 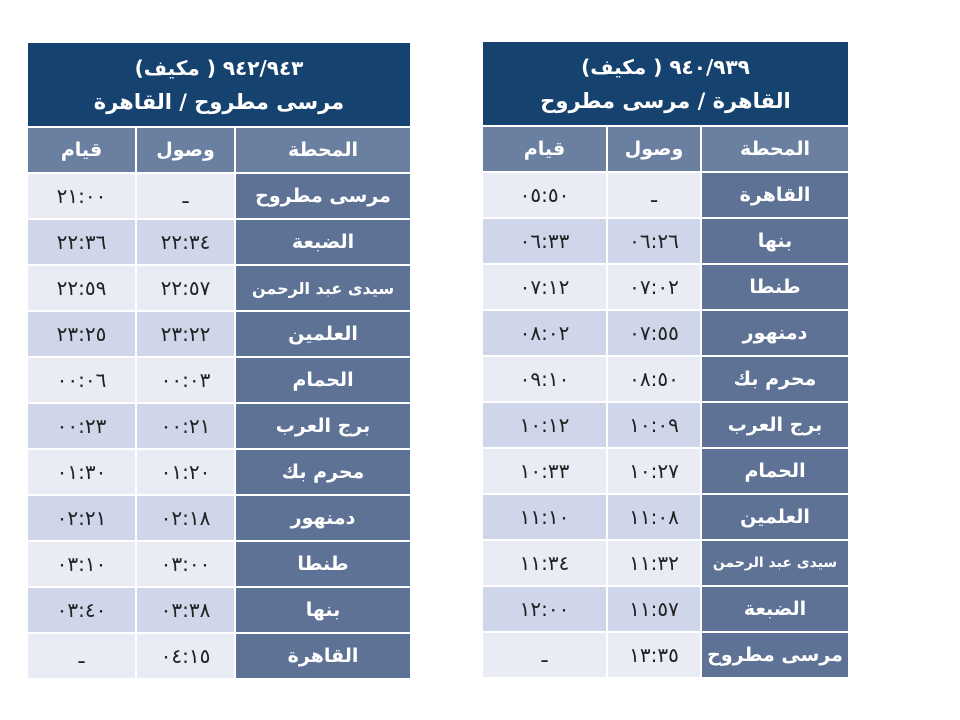 I want to click on arrival-time: ١١:٣٢, so click(x=654, y=563).